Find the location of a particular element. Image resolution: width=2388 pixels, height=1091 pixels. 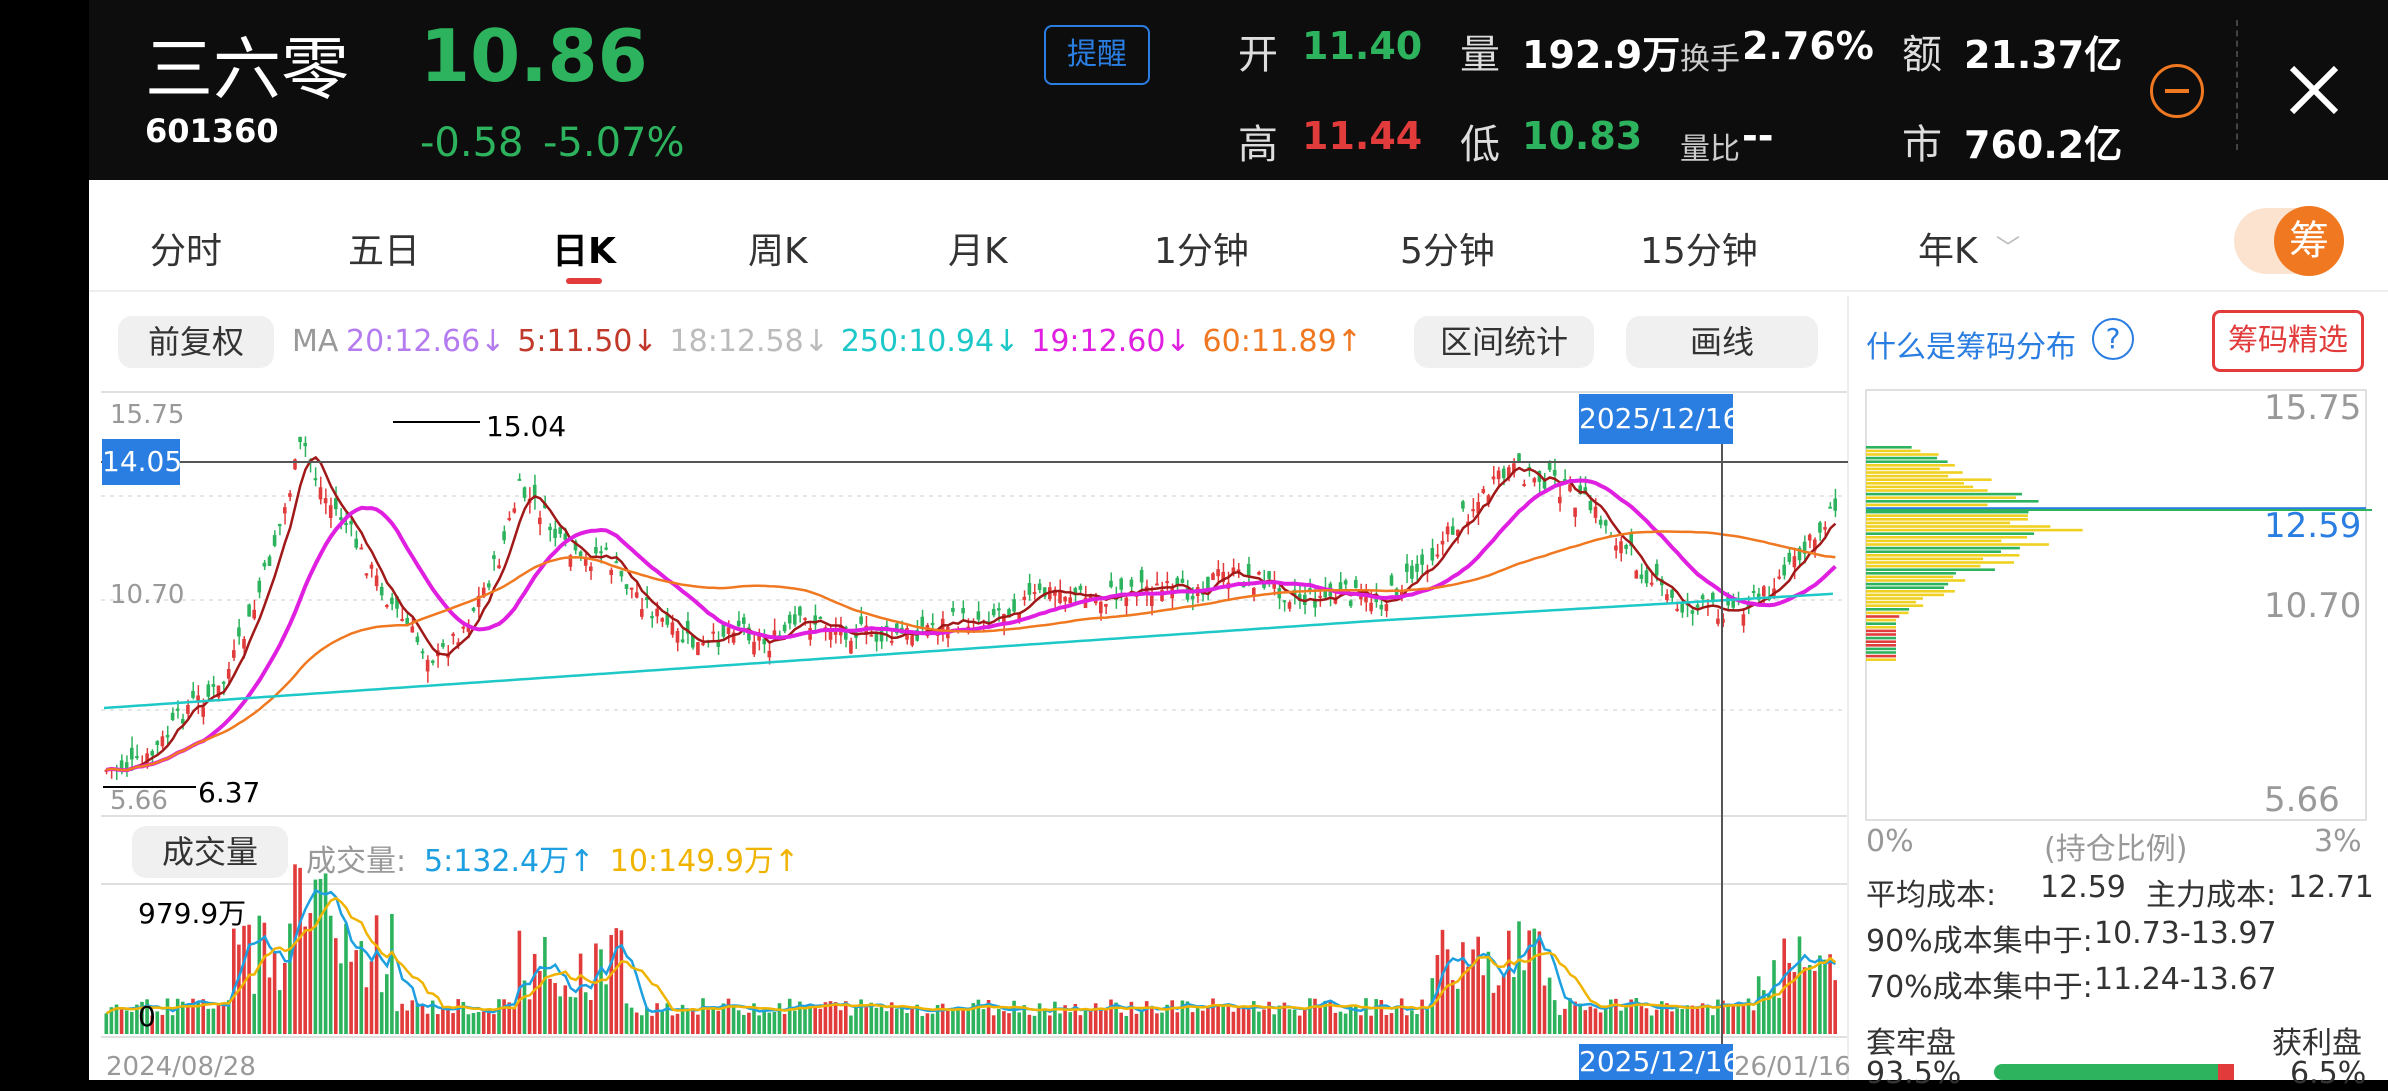

chip-toggle: 筹 is located at coordinates (2289, 241).